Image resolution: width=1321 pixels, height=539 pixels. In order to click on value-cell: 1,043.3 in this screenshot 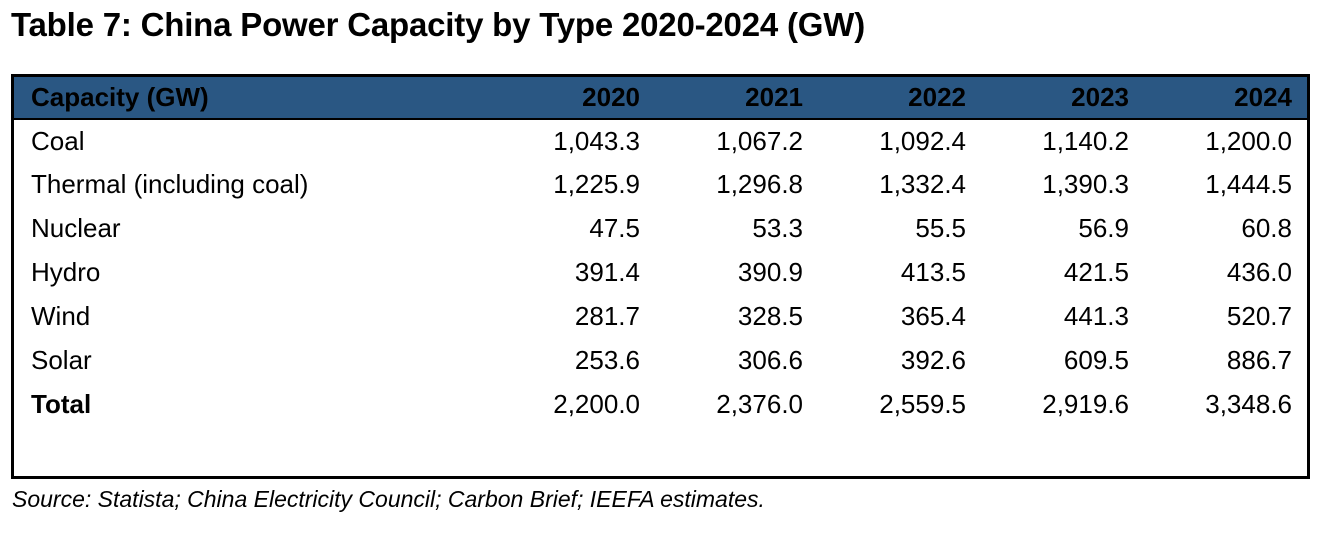, I will do `click(596, 140)`.